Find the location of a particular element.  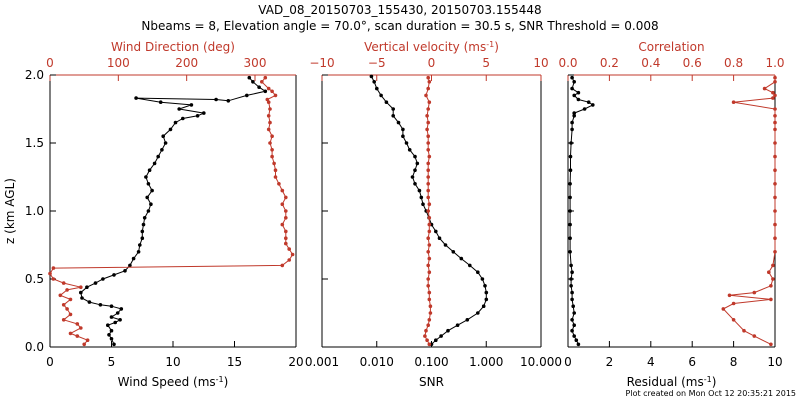

y-axis-label: z (km AGL) is located at coordinates (10, 211).